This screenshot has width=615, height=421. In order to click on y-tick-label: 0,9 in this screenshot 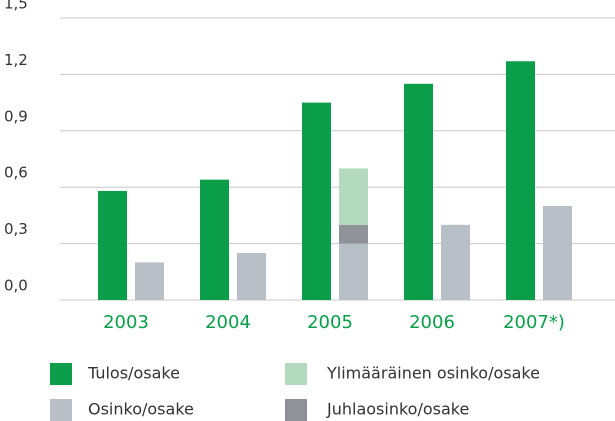, I will do `click(16, 116)`.